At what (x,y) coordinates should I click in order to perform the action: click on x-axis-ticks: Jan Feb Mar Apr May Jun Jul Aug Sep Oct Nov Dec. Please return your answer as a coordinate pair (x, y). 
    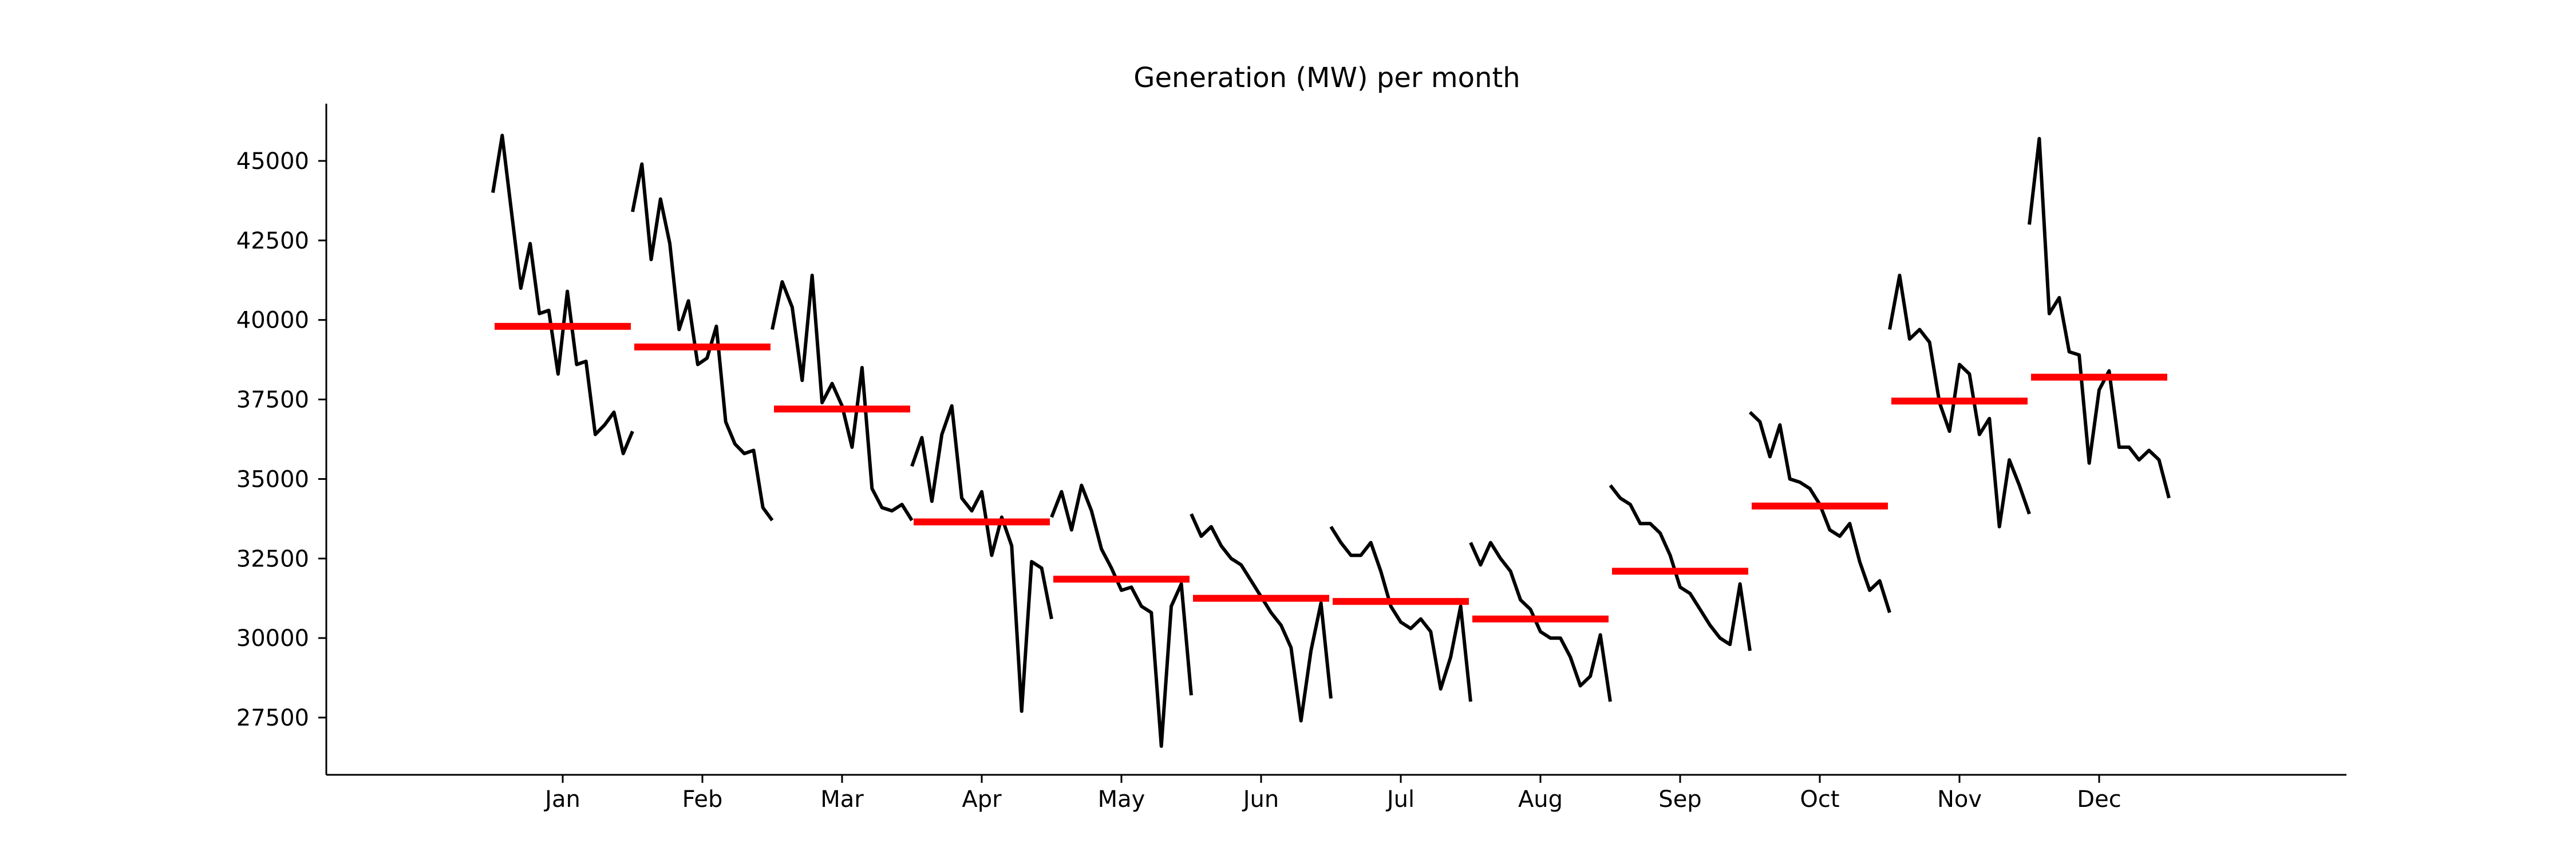
    Looking at the image, I should click on (1332, 794).